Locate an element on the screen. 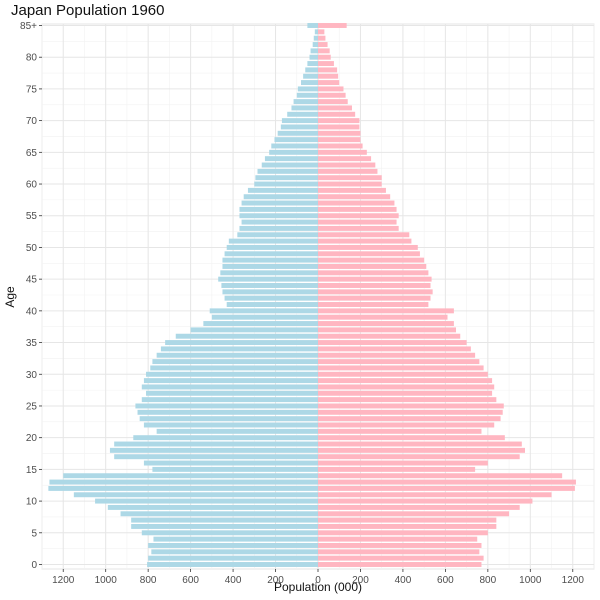 The image size is (600, 600). y-tick-label: 70 is located at coordinates (32, 121).